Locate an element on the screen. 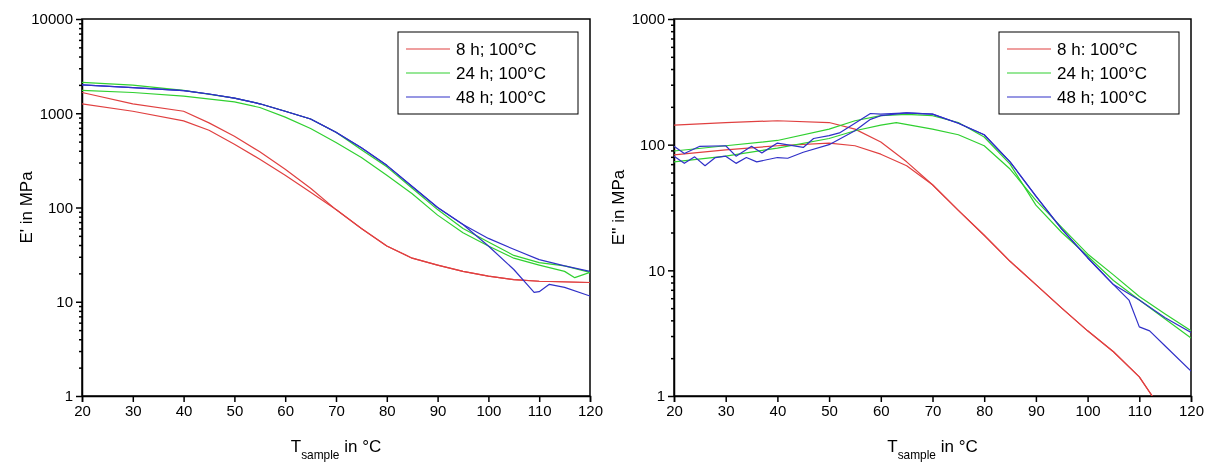 The width and height of the screenshot is (1212, 464). y-axis-title: E'' in MPa is located at coordinates (618, 207).